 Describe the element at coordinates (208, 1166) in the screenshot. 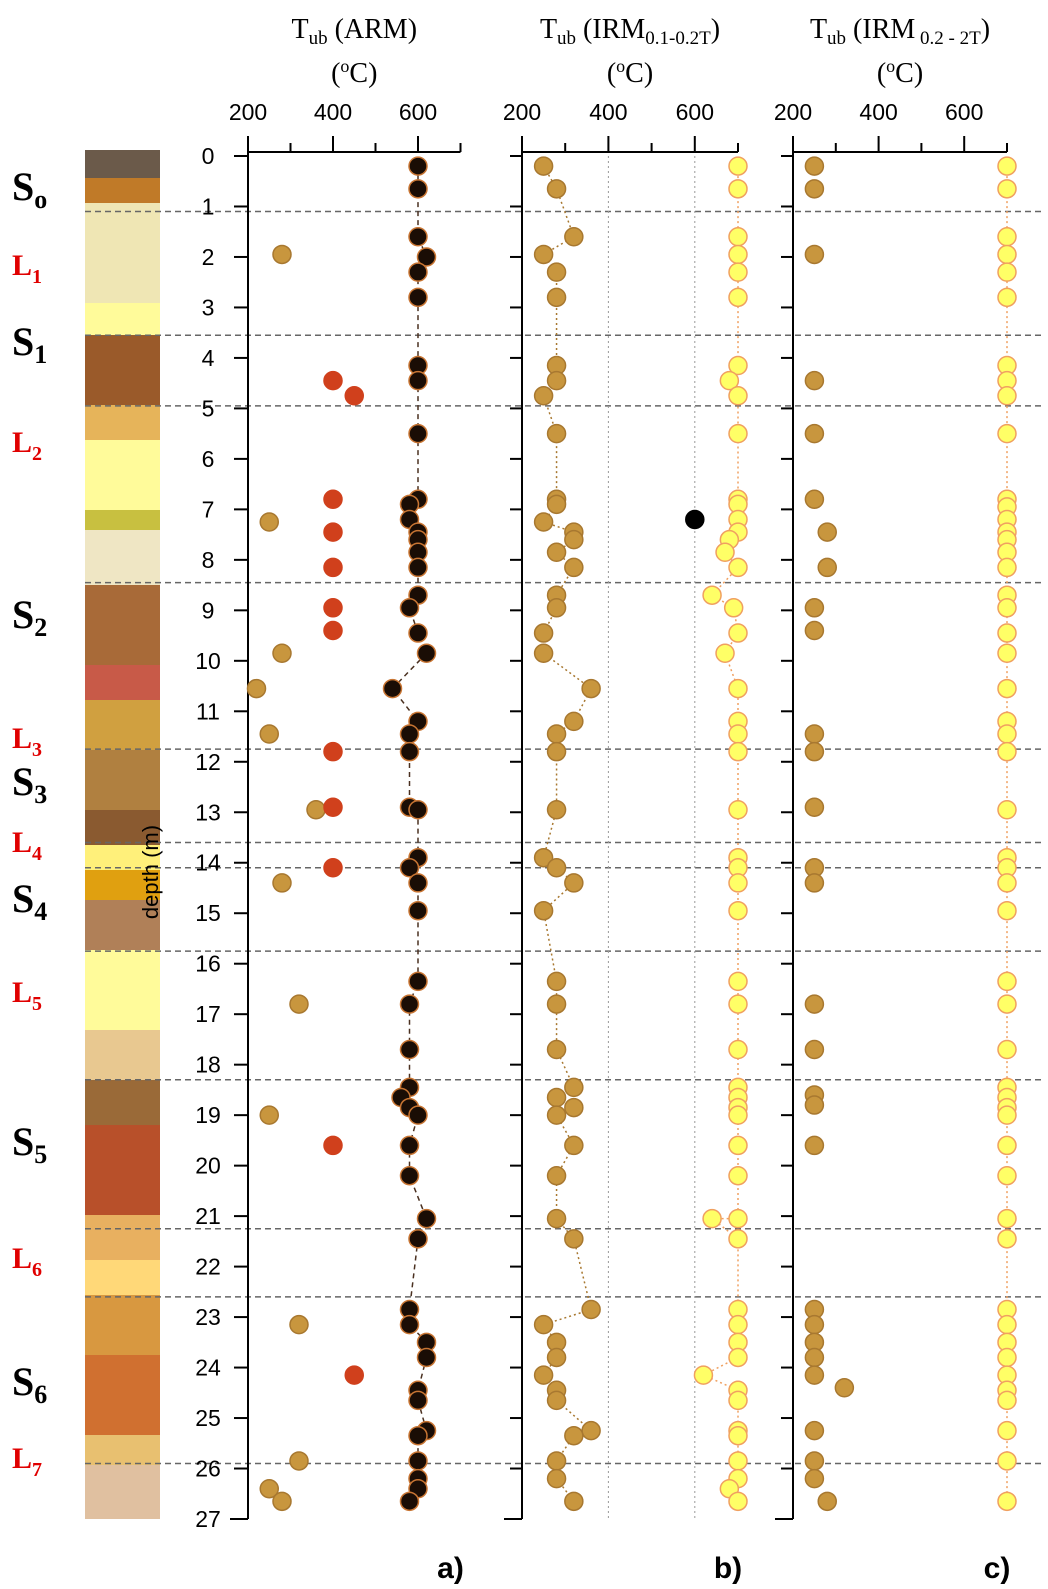

I see `y-tick-label: 20` at that location.